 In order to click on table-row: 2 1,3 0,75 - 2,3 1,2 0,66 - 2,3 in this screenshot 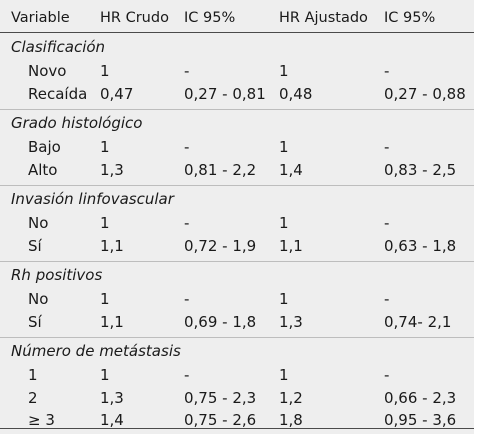, I will do `click(237, 398)`.